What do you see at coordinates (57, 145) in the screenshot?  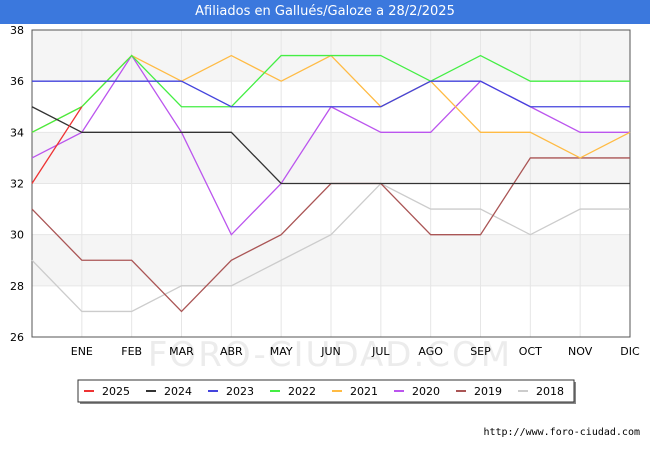 I see `series-line-2025` at bounding box center [57, 145].